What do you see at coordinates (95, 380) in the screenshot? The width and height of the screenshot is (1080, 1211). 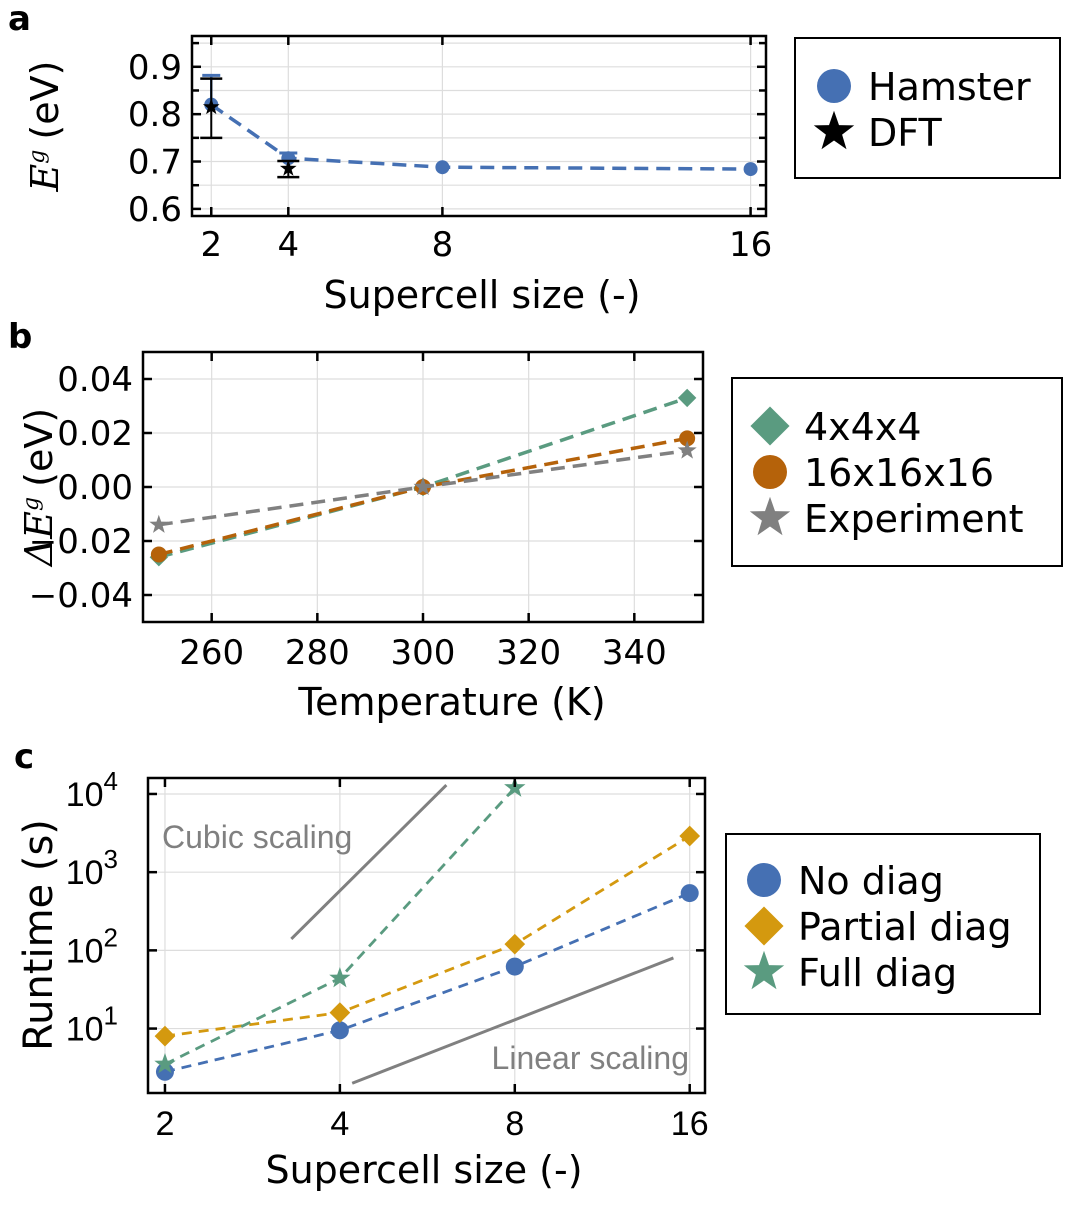 I see `y-tick-label: 0.04` at bounding box center [95, 380].